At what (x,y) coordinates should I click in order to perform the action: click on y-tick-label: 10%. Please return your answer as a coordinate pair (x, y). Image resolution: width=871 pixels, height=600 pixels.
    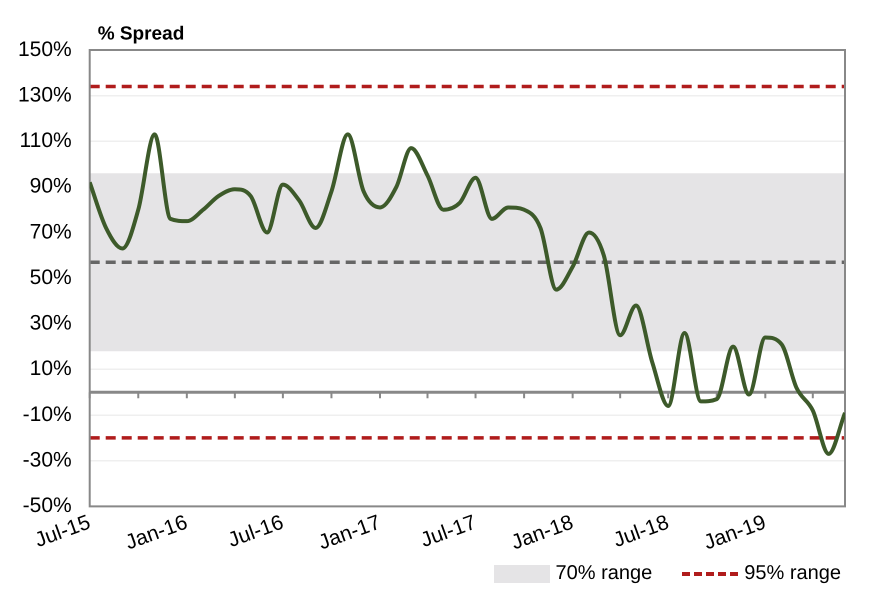
    Looking at the image, I should click on (51, 368).